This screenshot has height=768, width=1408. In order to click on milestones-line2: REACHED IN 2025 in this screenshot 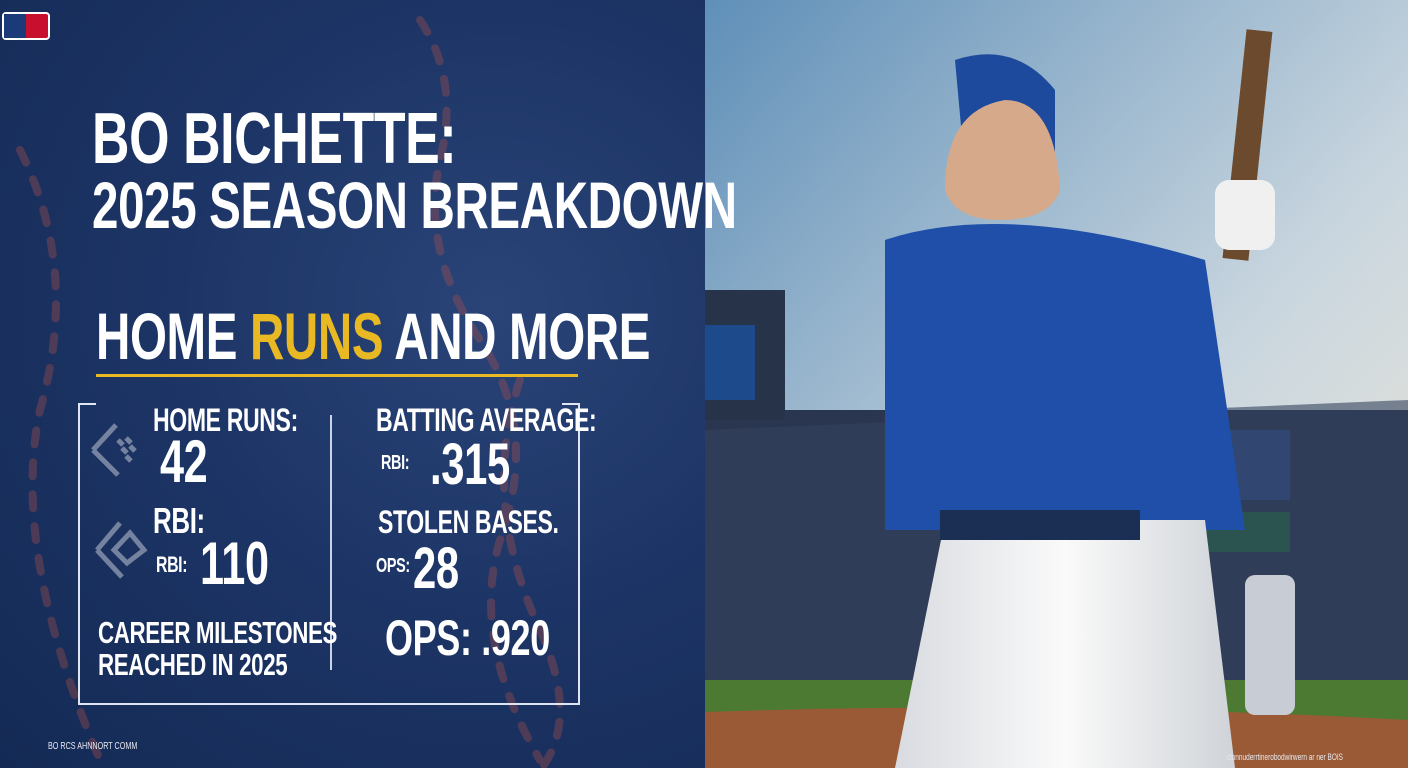, I will do `click(193, 664)`.